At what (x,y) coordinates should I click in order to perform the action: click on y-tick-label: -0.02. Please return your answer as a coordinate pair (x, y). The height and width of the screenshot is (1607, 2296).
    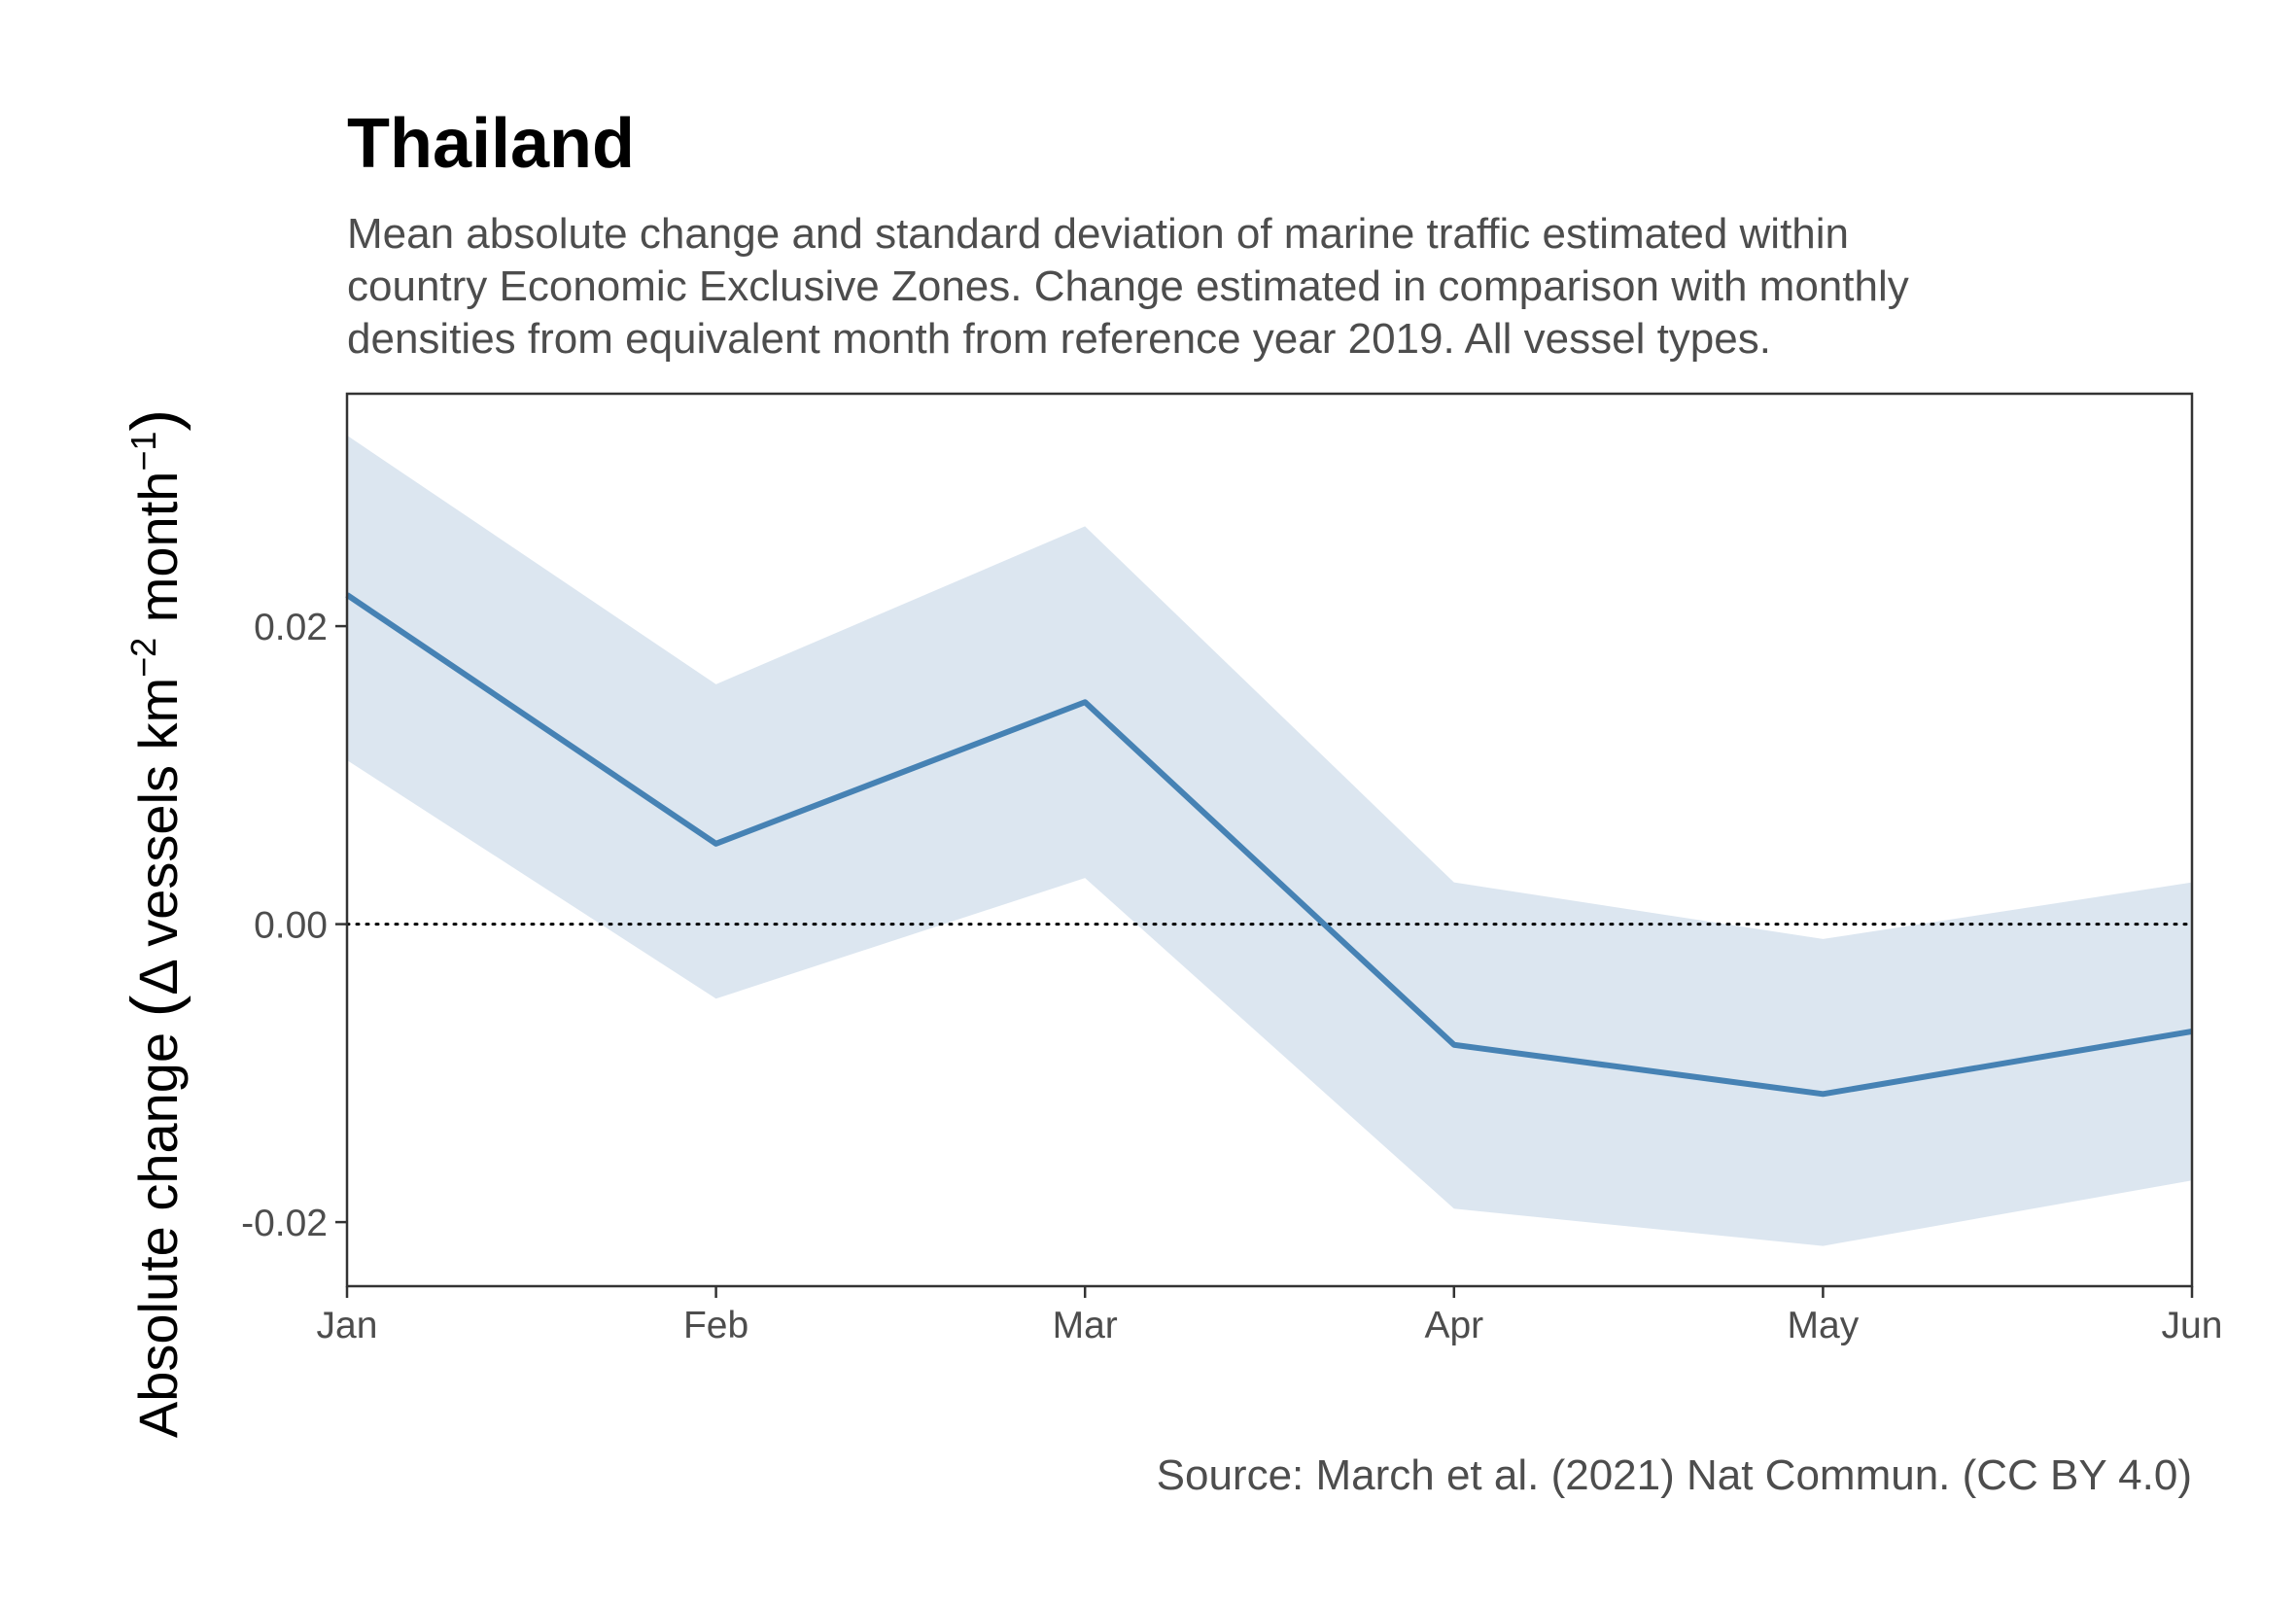
    Looking at the image, I should click on (284, 1223).